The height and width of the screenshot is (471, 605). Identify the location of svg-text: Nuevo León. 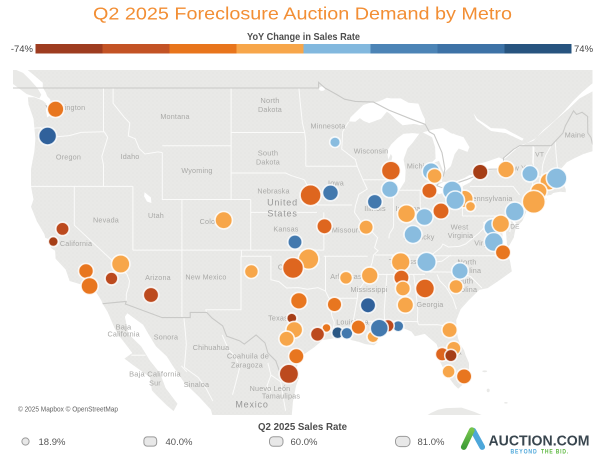
(270, 388).